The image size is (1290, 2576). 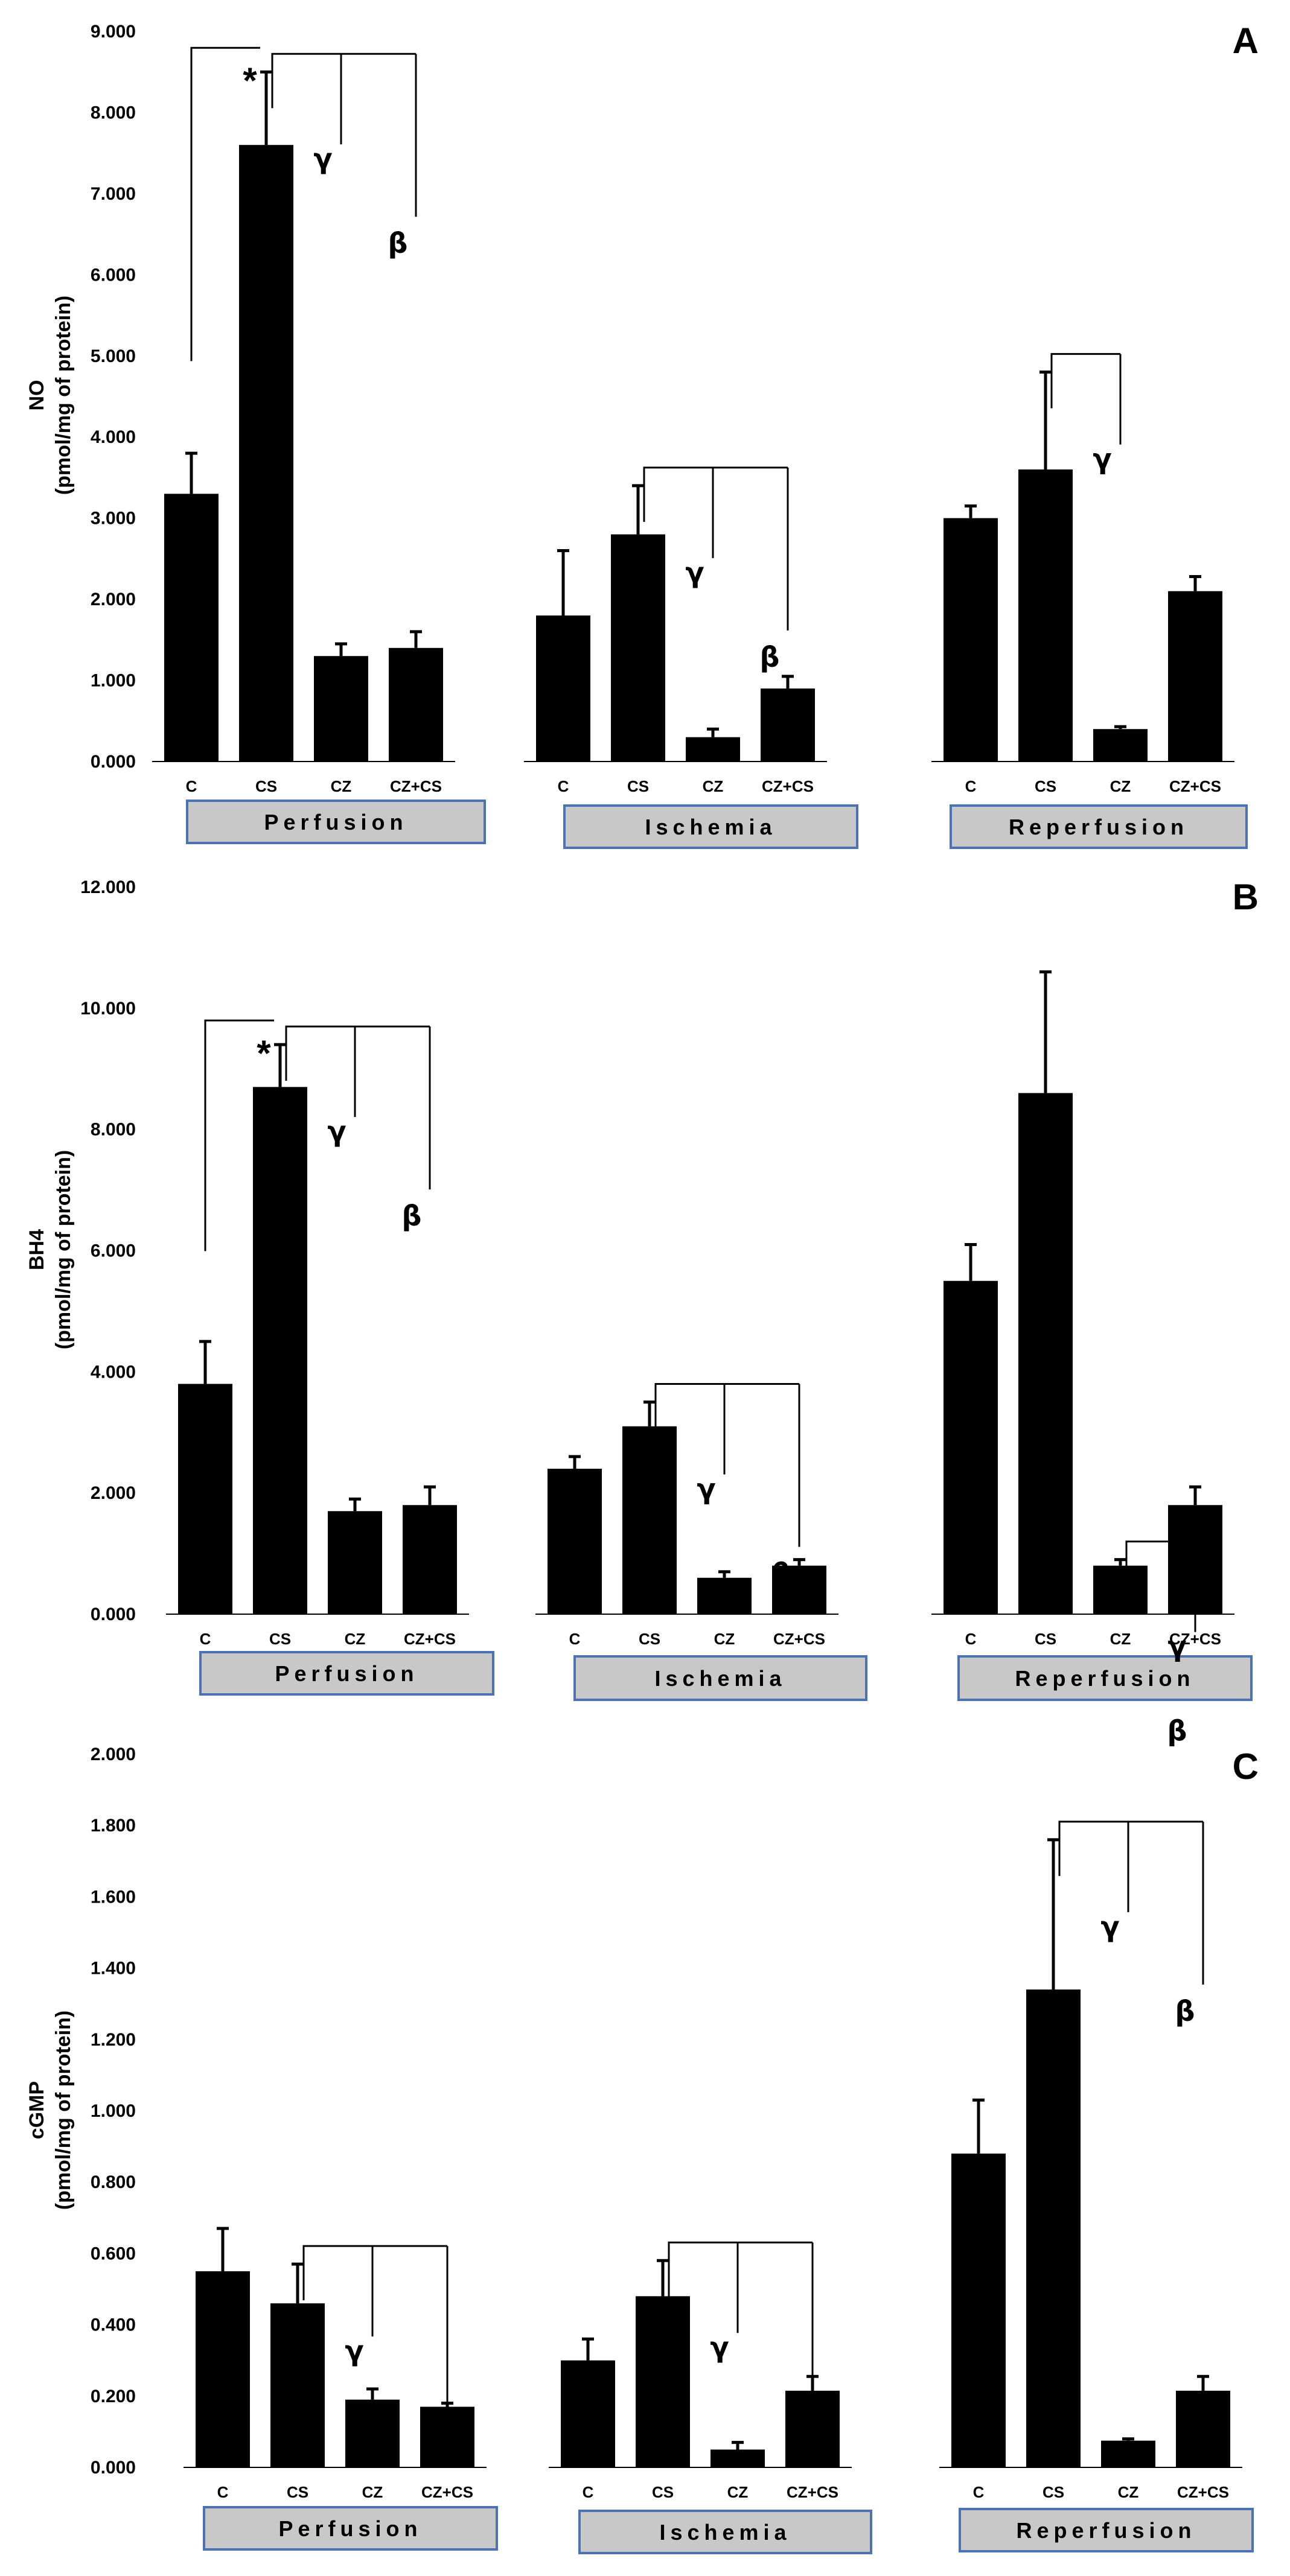 I want to click on y-tick-label: 7.000, so click(x=113, y=194).